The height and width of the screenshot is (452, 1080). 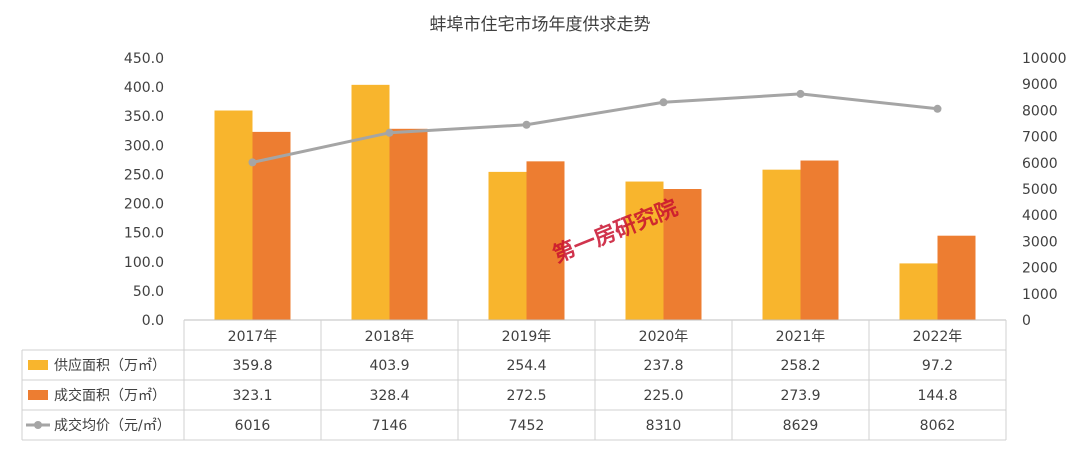 I want to click on legend-label: 成交均价（元/㎡）, so click(x=112, y=425).